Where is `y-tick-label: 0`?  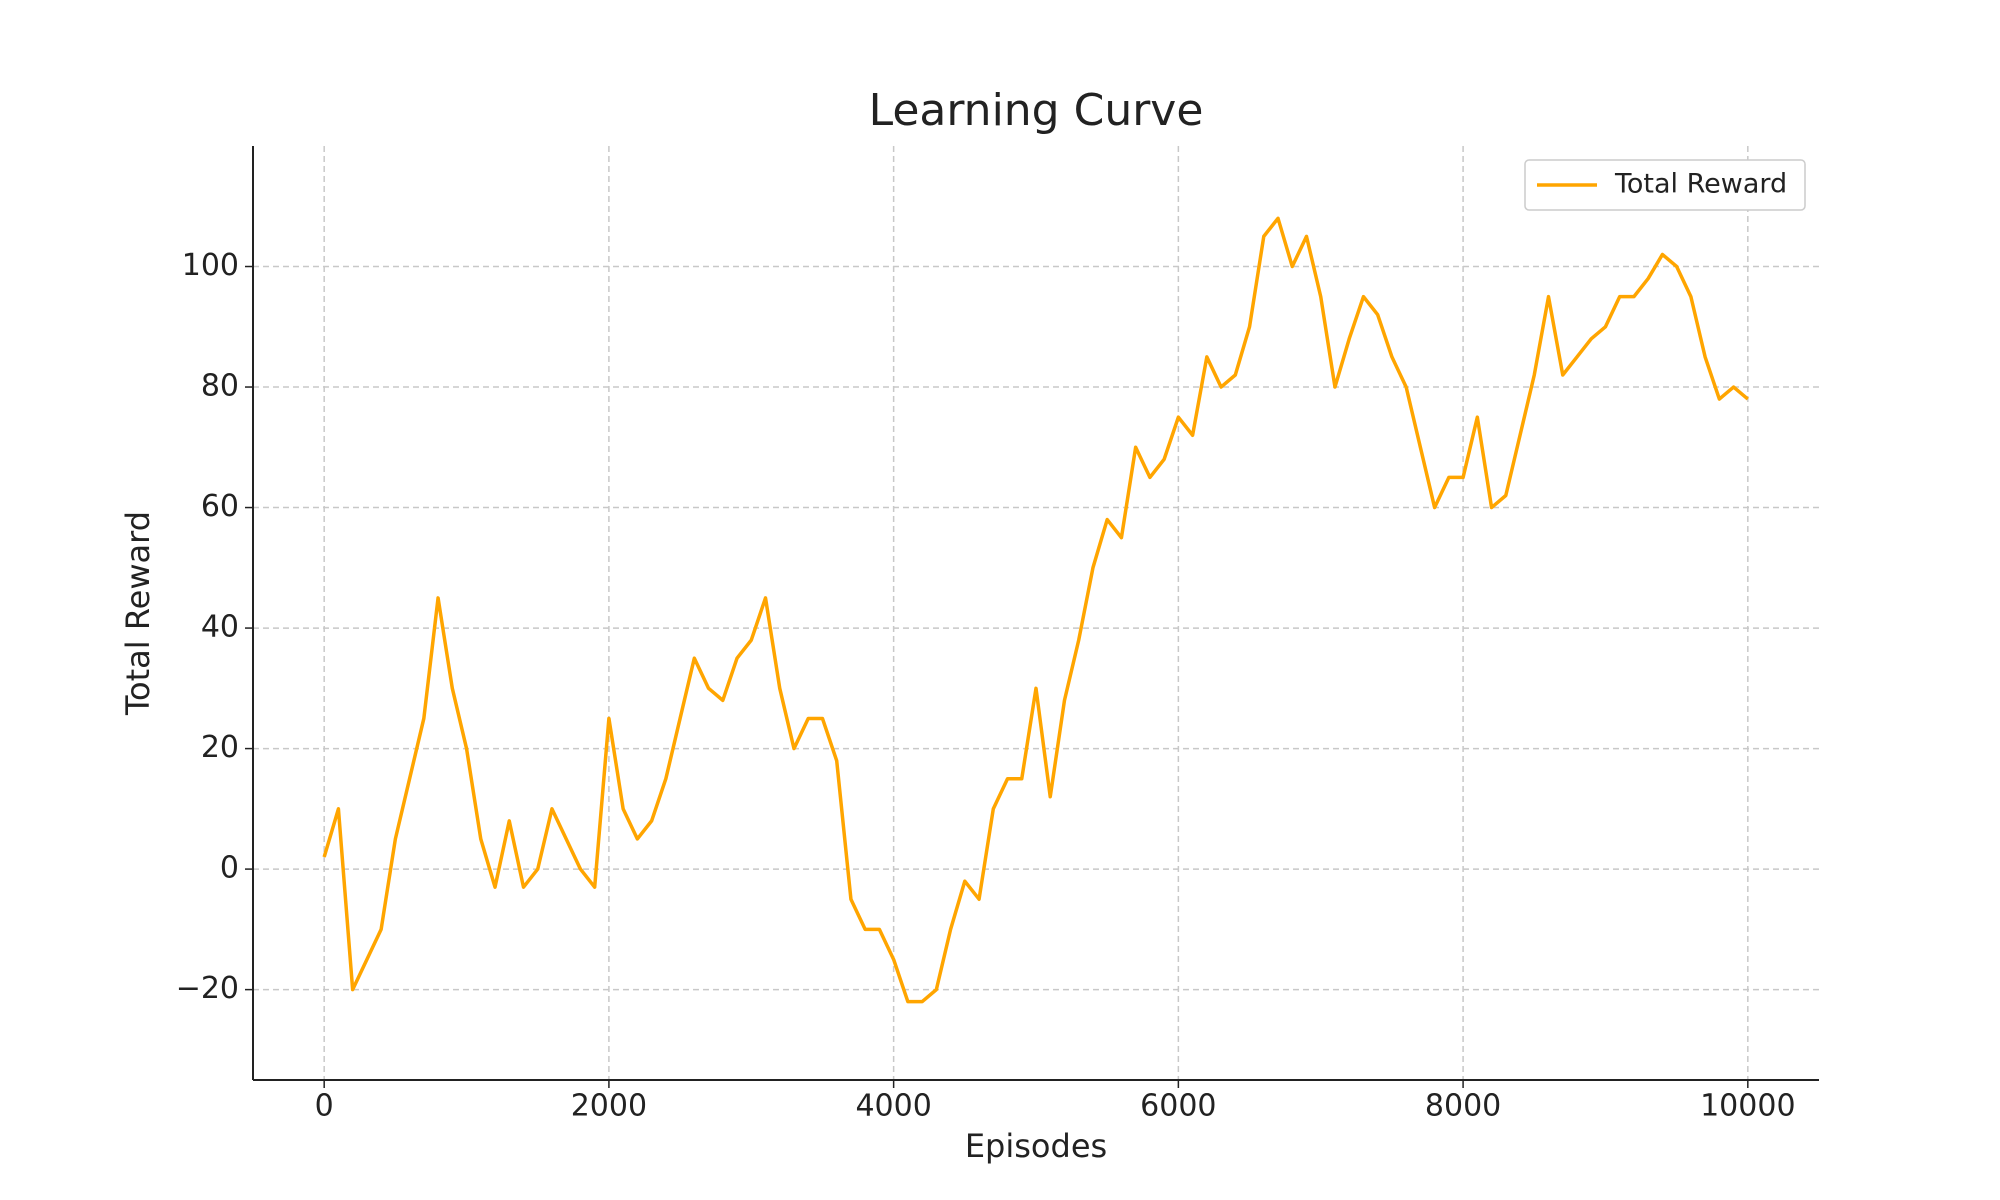 y-tick-label: 0 is located at coordinates (229, 868).